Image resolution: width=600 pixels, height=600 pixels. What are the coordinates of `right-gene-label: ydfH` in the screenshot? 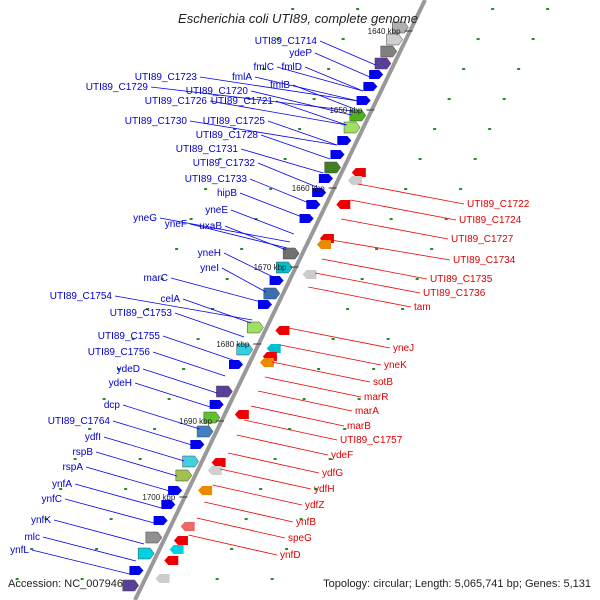 It's located at (324, 489).